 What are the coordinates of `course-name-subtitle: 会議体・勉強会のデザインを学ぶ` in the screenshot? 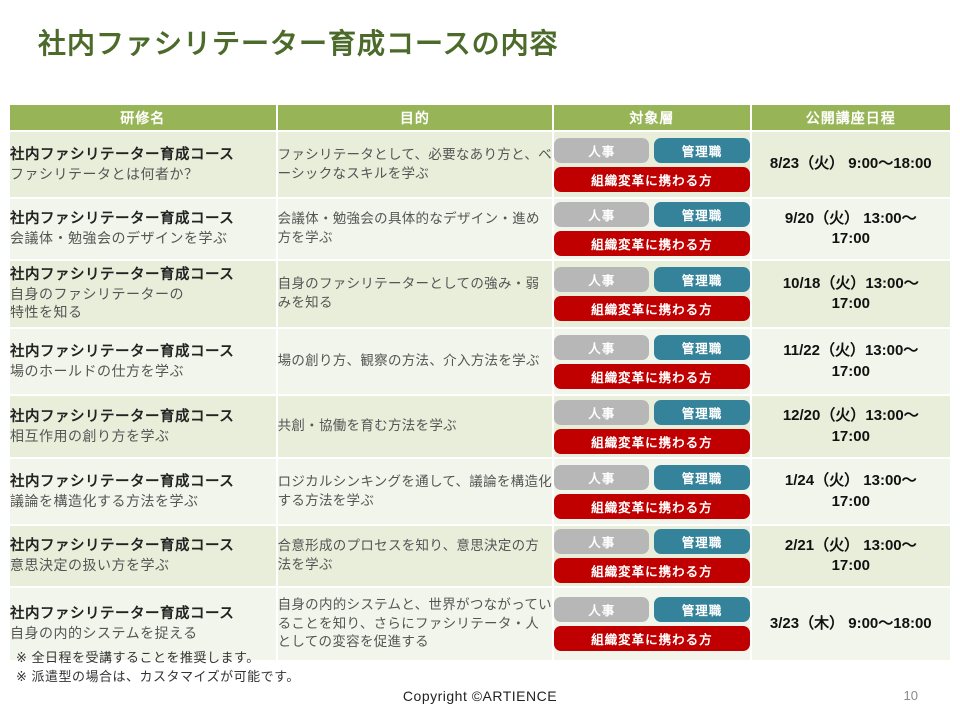 It's located at (119, 238).